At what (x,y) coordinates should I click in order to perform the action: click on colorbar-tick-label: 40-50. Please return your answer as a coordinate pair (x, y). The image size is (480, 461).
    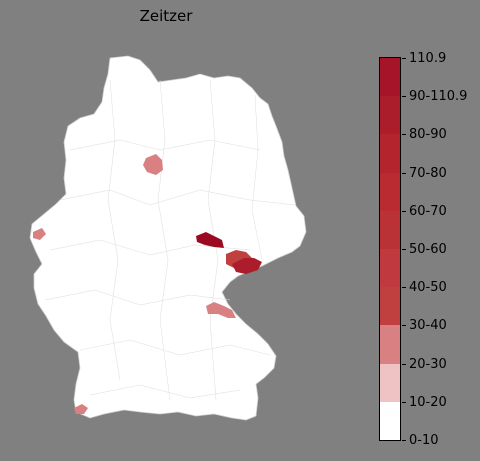
    Looking at the image, I should click on (428, 288).